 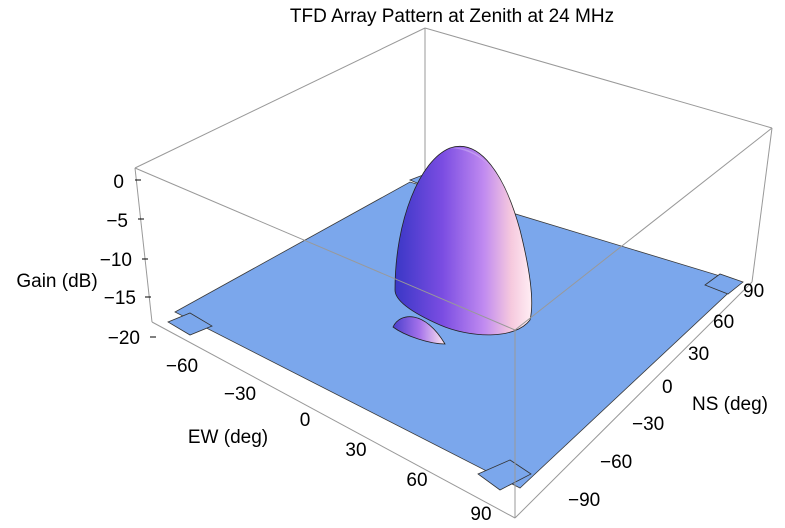 What do you see at coordinates (584, 500) in the screenshot?
I see `y-tick-label: −90` at bounding box center [584, 500].